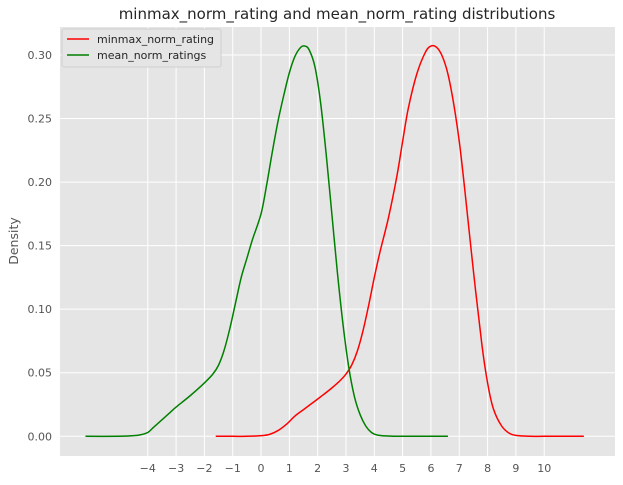 This screenshot has height=485, width=623. What do you see at coordinates (261, 468) in the screenshot?
I see `x-tick-label: 0` at bounding box center [261, 468].